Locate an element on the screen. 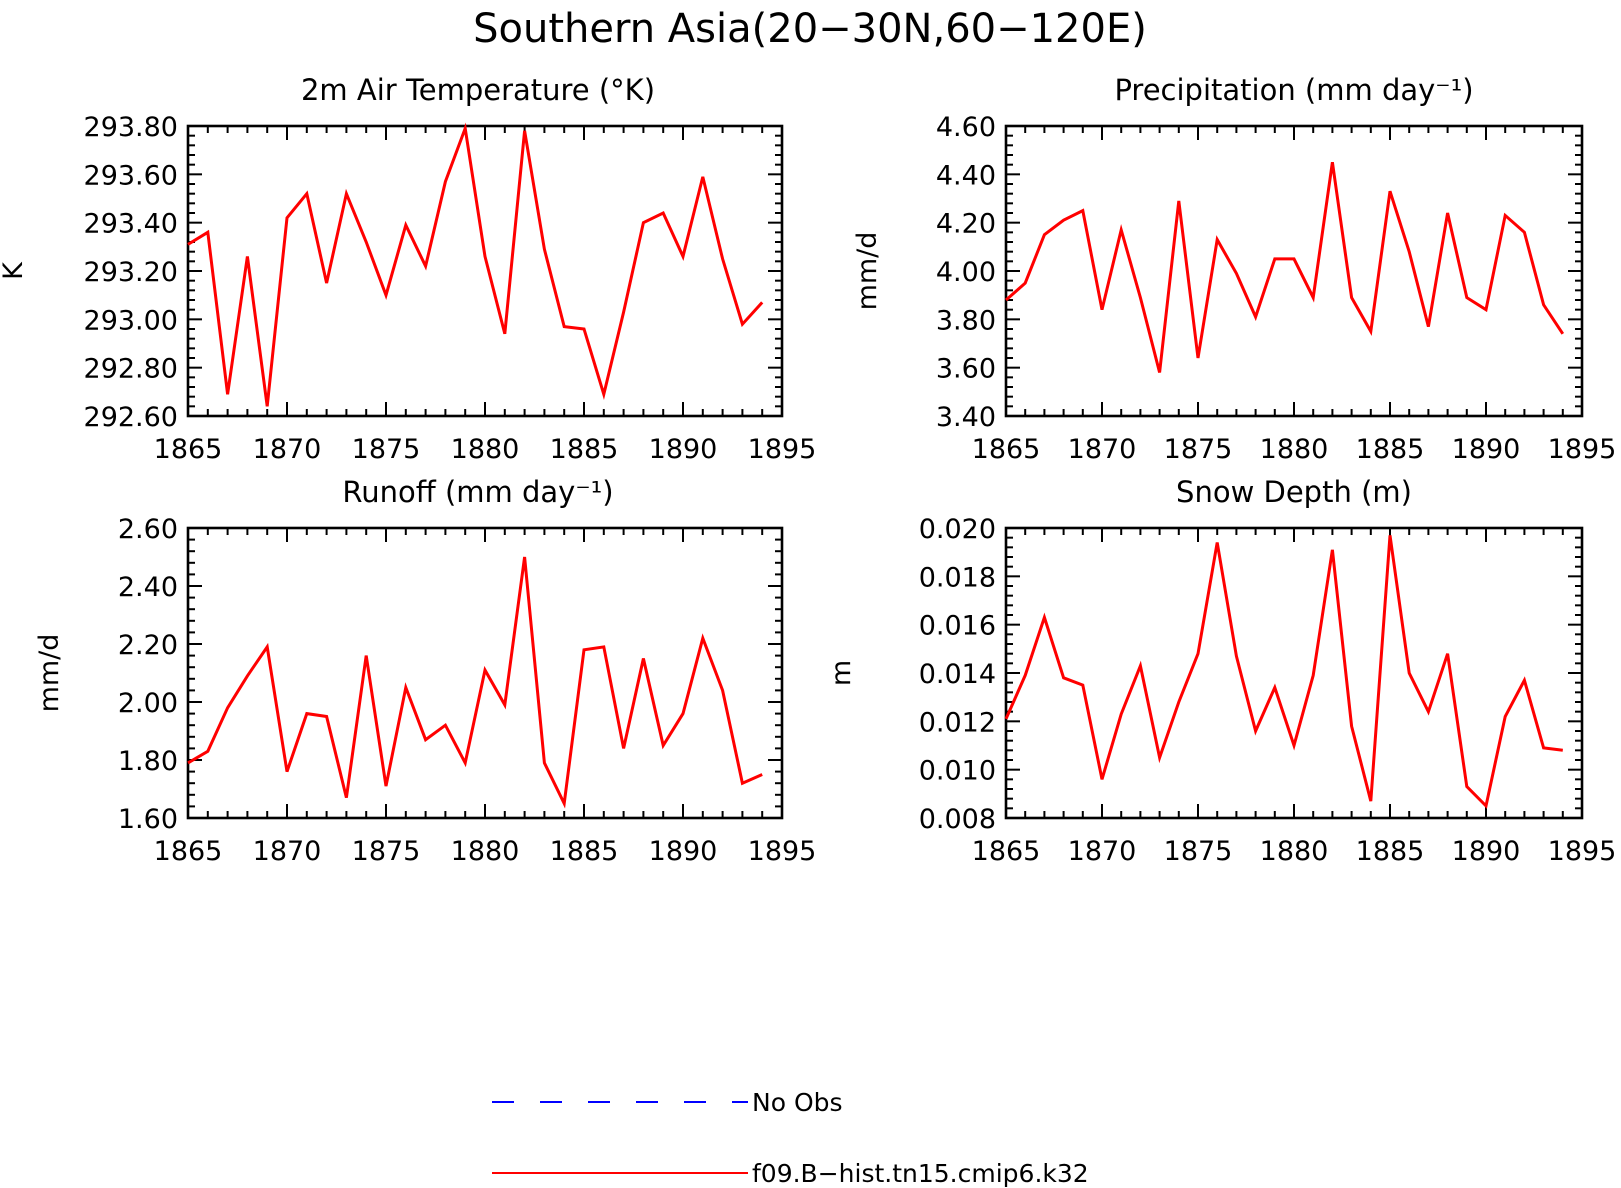 This screenshot has width=1621, height=1188. snow-depth-title: Snow Depth (m) is located at coordinates (1294, 492).